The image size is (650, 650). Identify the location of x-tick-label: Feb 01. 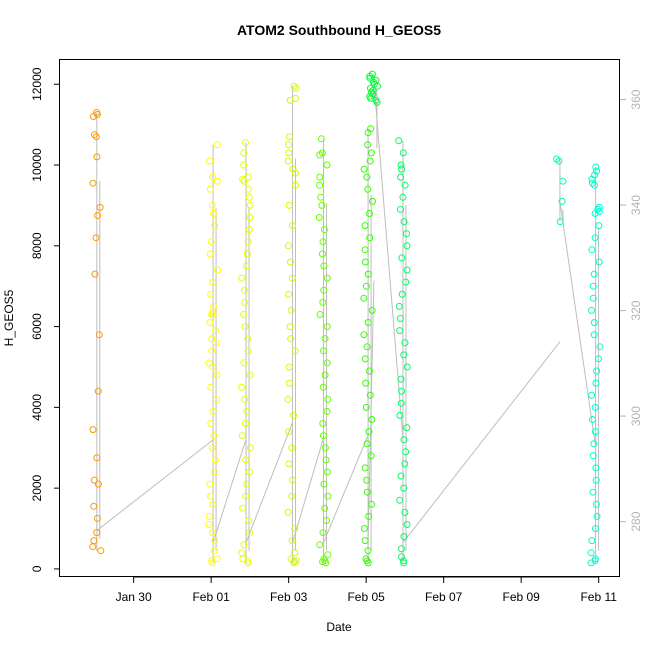
(211, 597).